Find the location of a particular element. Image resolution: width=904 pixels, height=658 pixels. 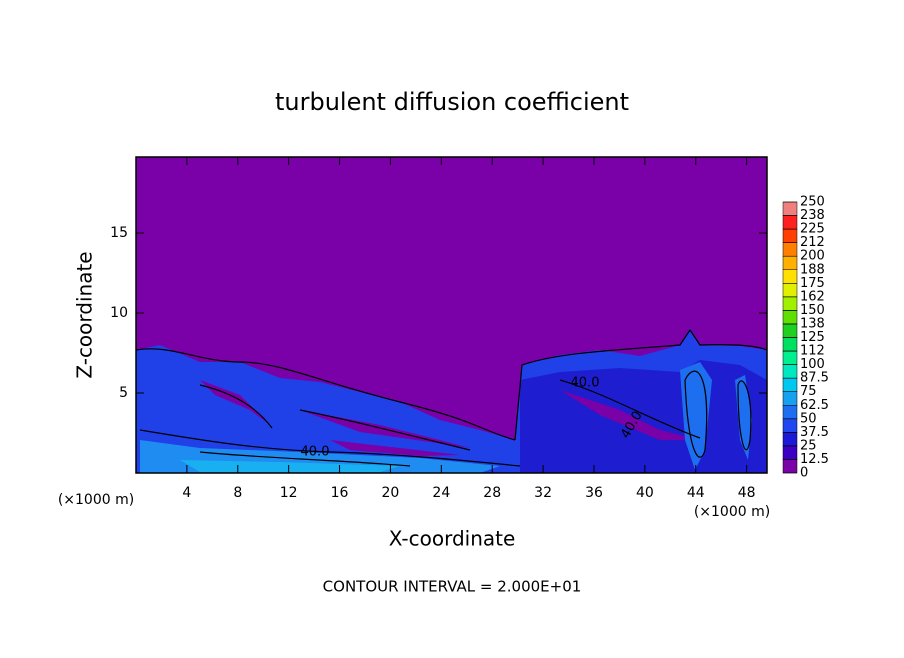

y-axis-label: Z-coordinate is located at coordinates (85, 314).